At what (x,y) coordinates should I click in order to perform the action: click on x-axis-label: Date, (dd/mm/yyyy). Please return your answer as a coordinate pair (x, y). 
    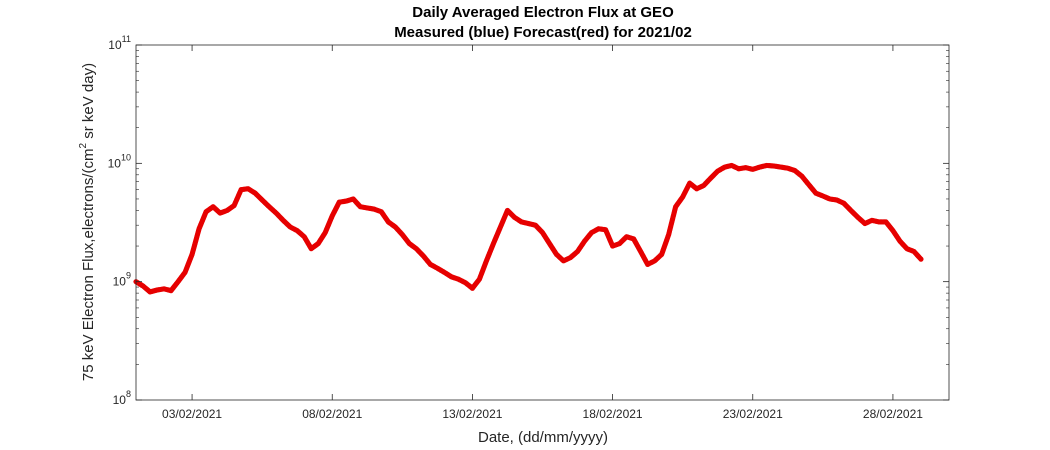
    Looking at the image, I should click on (543, 437).